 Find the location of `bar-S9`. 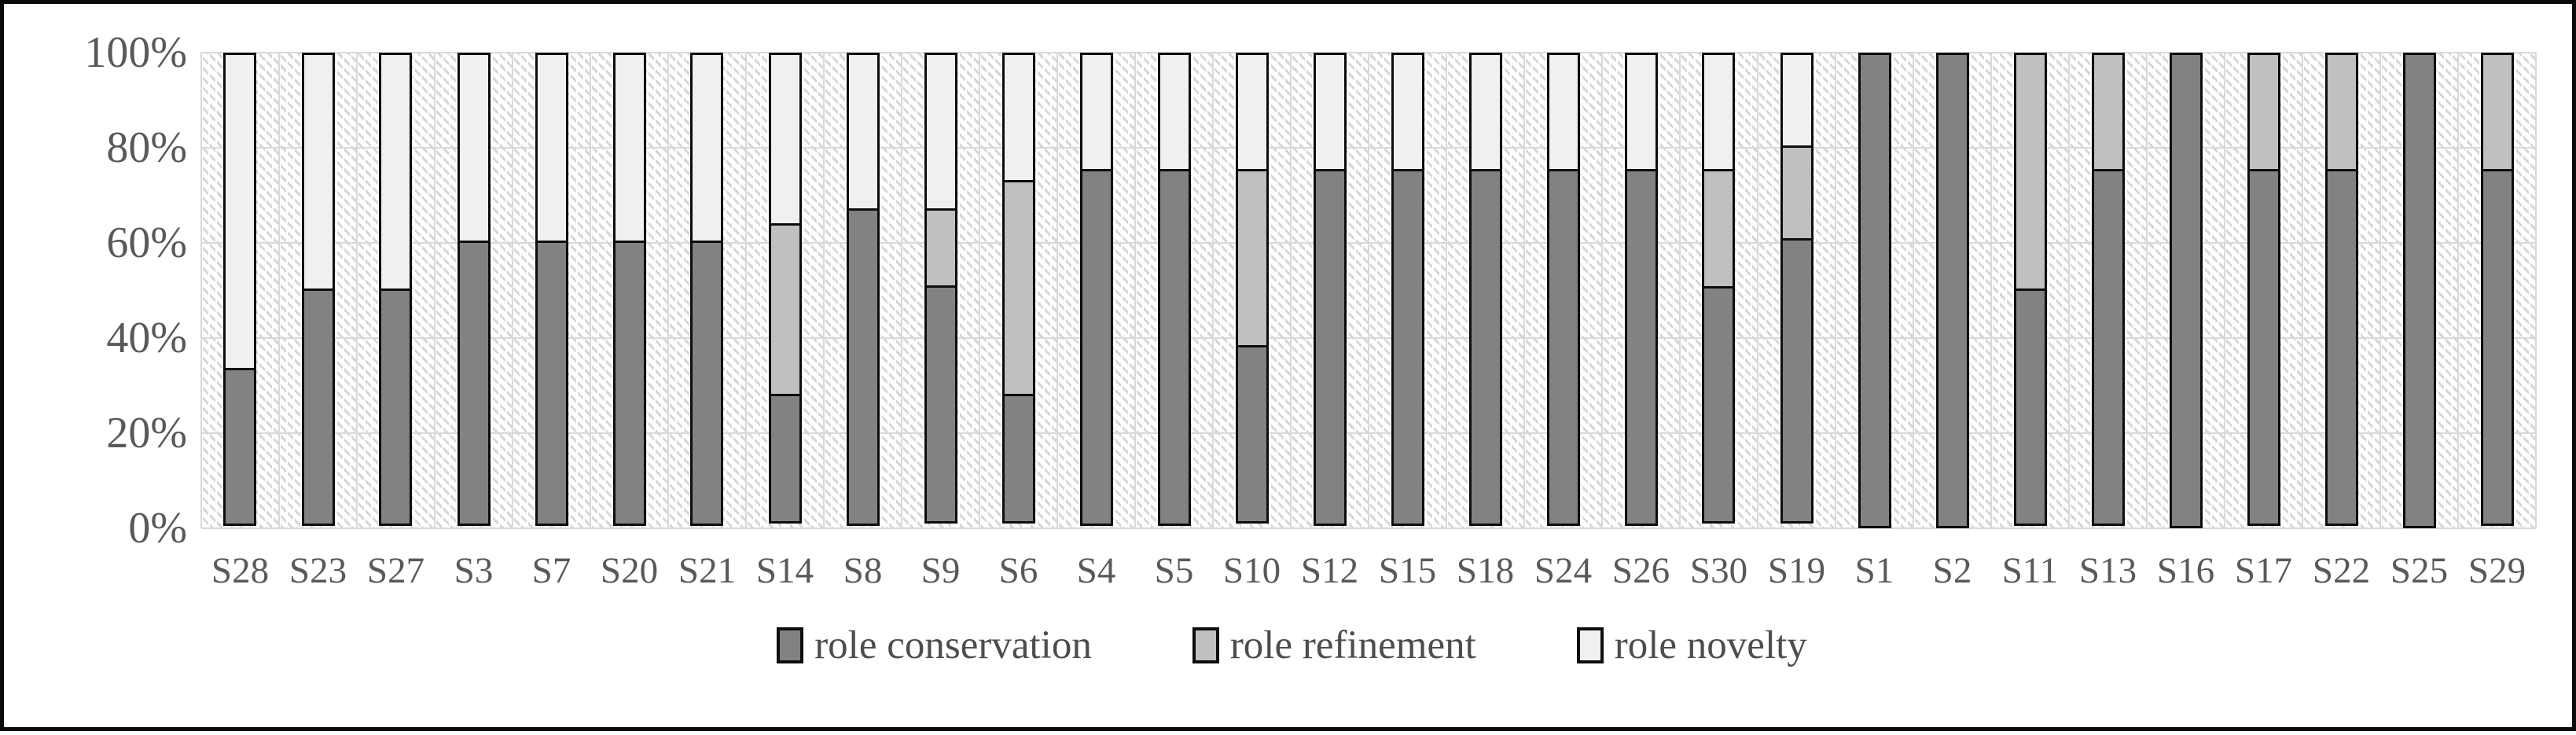

bar-S9 is located at coordinates (940, 291).